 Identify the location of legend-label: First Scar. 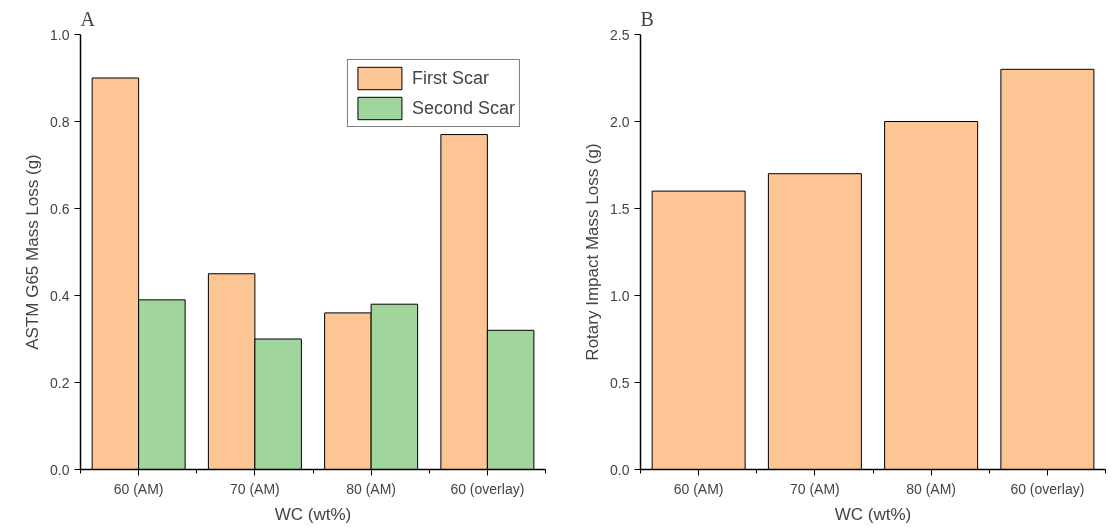
(450, 78).